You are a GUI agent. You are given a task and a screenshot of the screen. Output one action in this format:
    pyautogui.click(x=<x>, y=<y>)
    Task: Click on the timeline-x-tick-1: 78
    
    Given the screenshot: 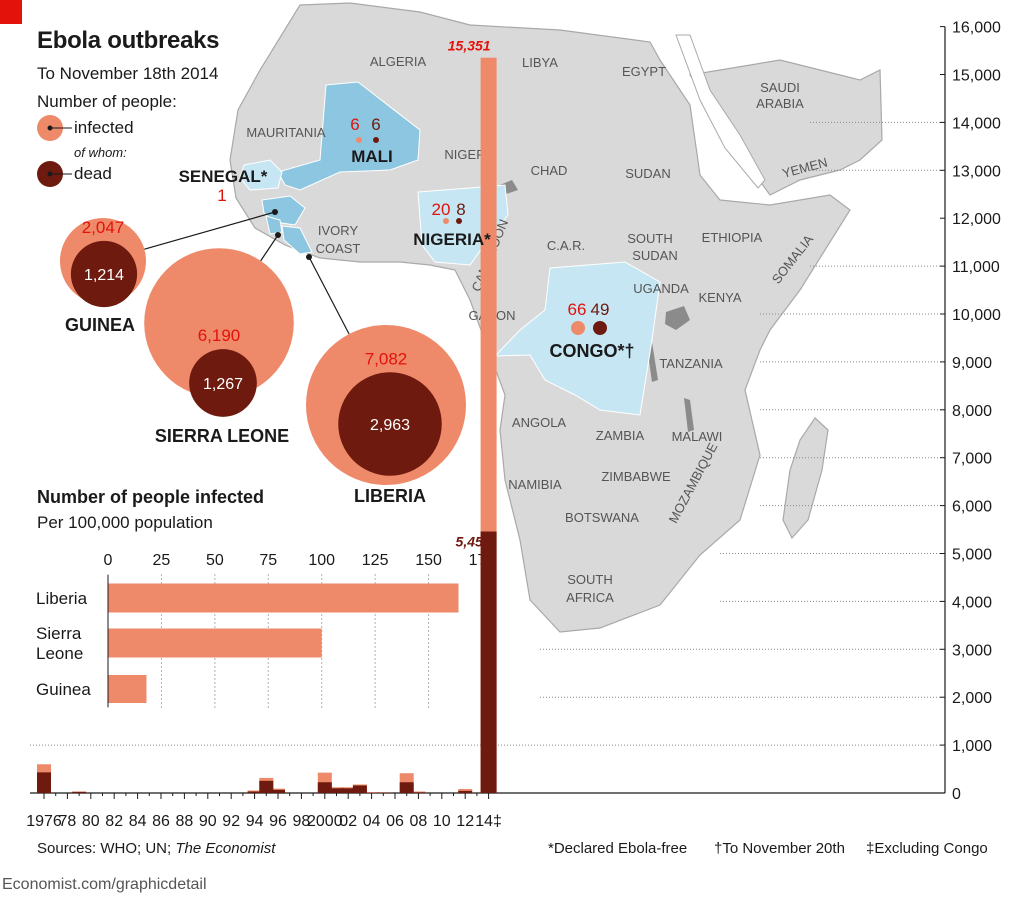 What is the action you would take?
    pyautogui.click(x=68, y=821)
    